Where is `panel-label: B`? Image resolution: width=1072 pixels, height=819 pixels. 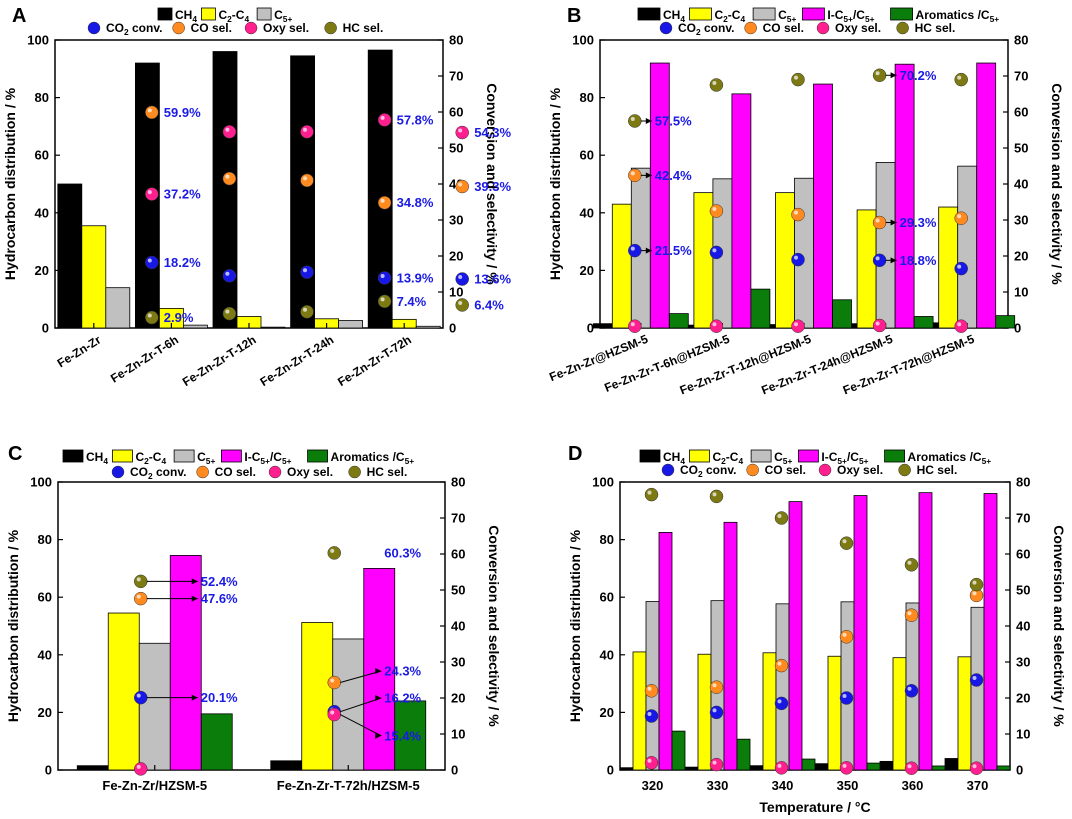
panel-label: B is located at coordinates (574, 16).